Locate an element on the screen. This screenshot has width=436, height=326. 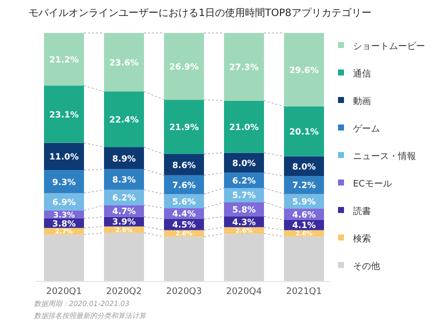
data-label: 9.3% is located at coordinates (64, 183).